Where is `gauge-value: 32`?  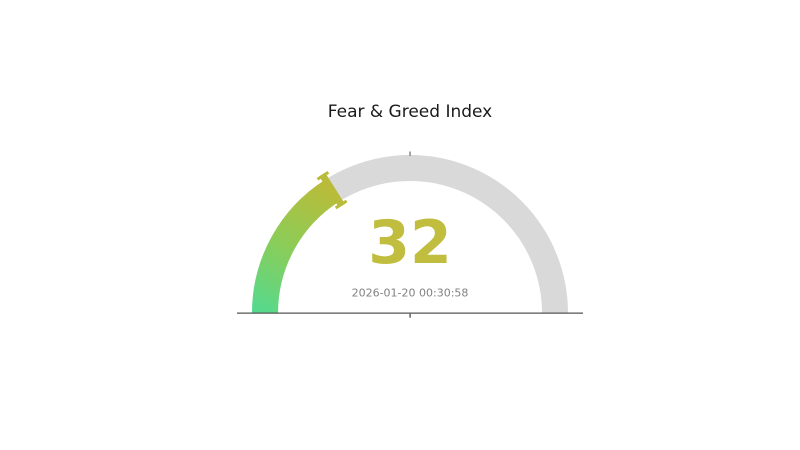
gauge-value: 32 is located at coordinates (410, 243).